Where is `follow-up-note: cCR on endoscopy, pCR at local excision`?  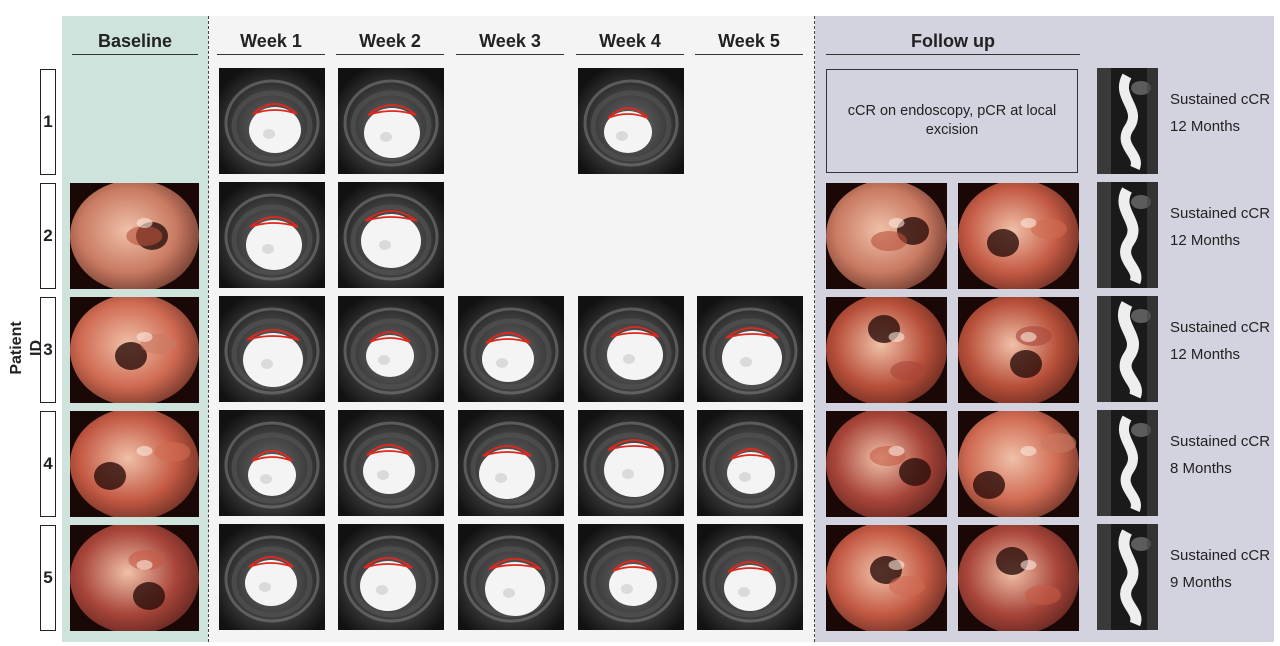 follow-up-note: cCR on endoscopy, pCR at local excision is located at coordinates (952, 121).